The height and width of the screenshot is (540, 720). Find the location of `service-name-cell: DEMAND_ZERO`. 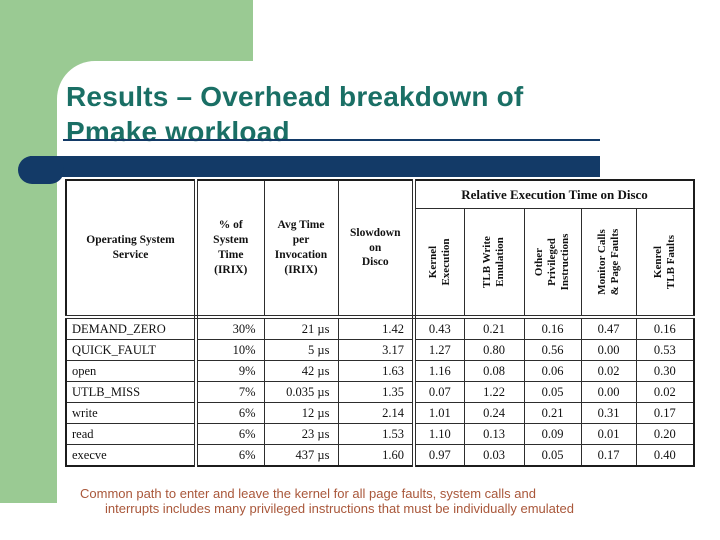

service-name-cell: DEMAND_ZERO is located at coordinates (131, 328).